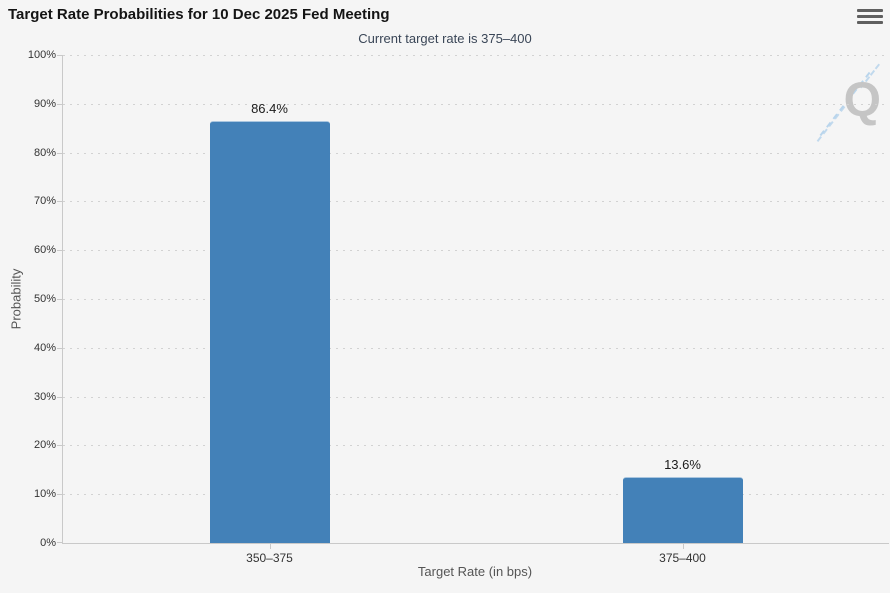 The image size is (890, 593). I want to click on watermark-q-letter: Q, so click(862, 100).